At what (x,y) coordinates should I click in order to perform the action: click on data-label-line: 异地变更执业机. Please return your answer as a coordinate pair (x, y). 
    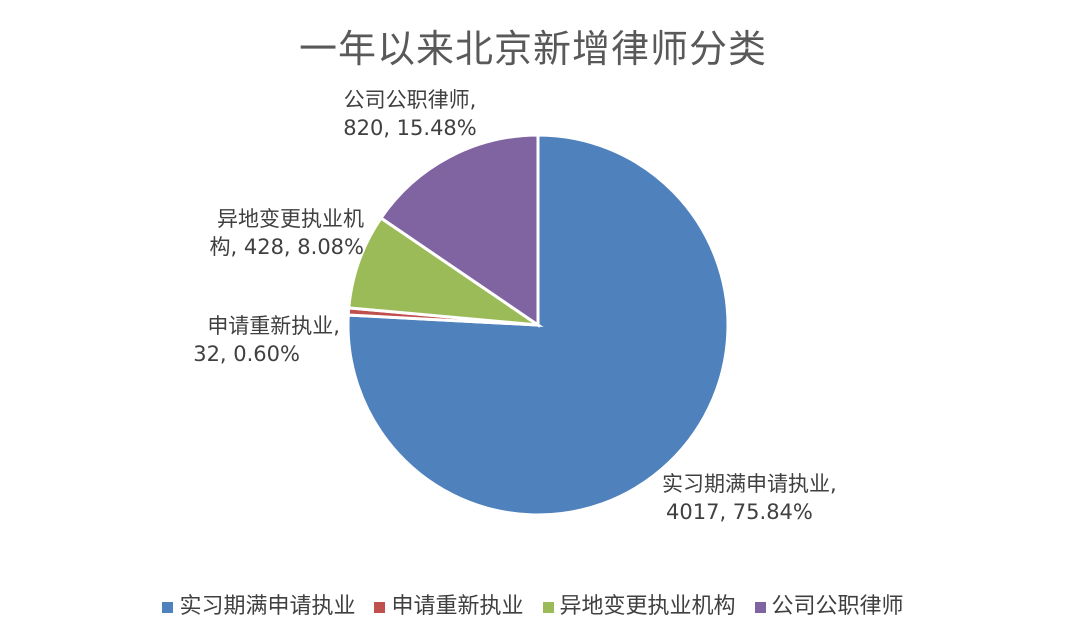
    Looking at the image, I should click on (290, 219).